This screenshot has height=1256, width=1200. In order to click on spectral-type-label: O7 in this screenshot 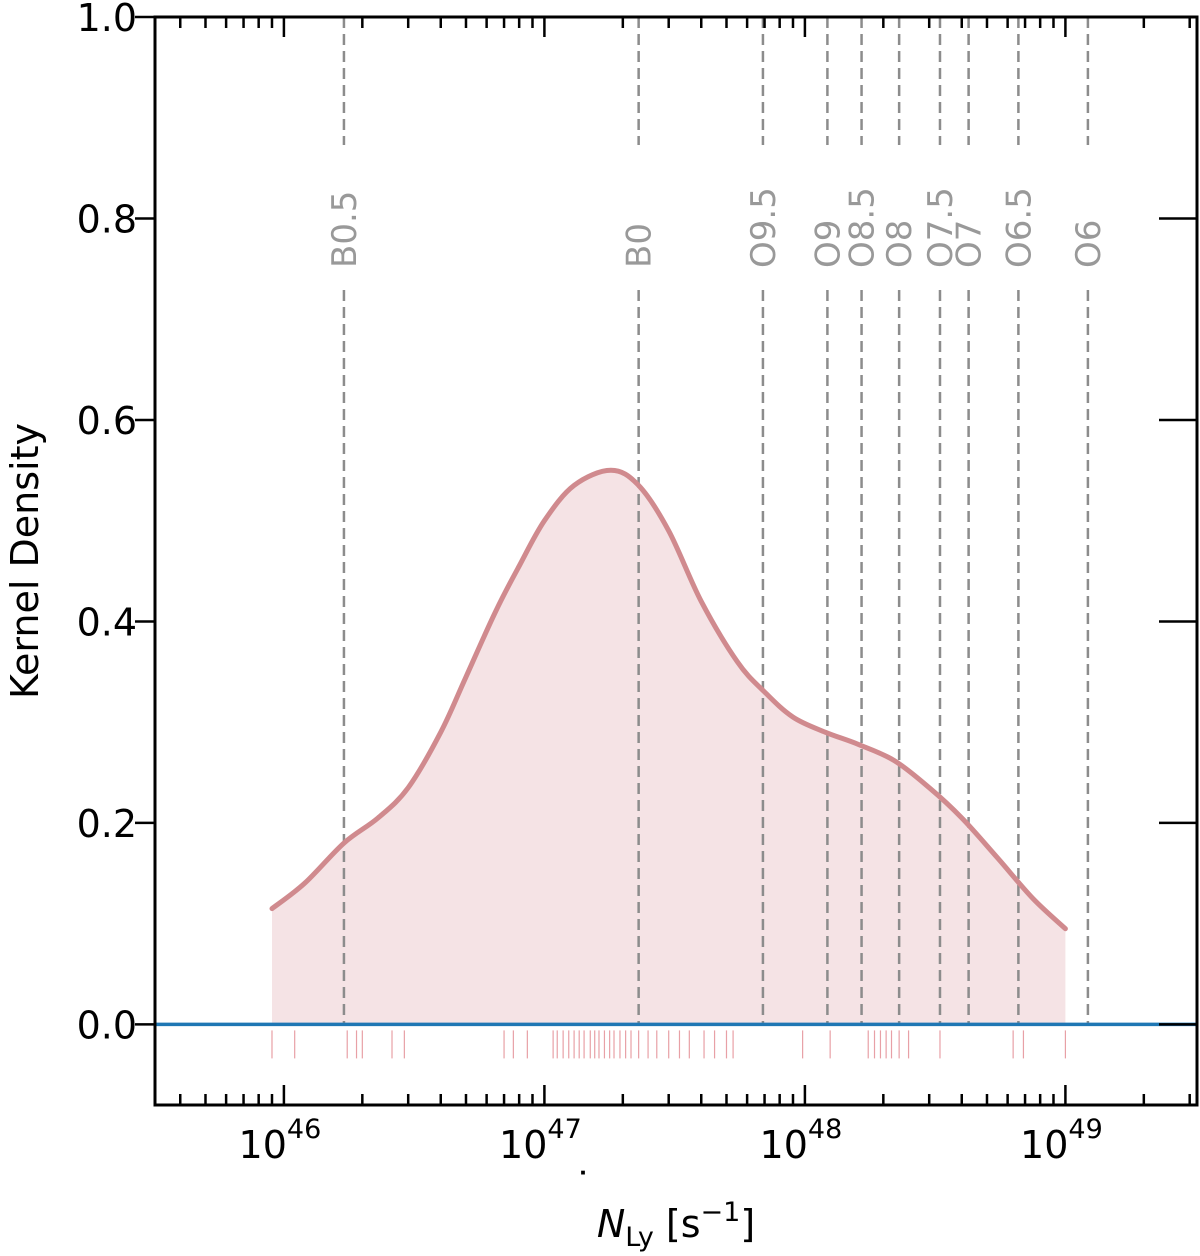, I will do `click(970, 244)`.